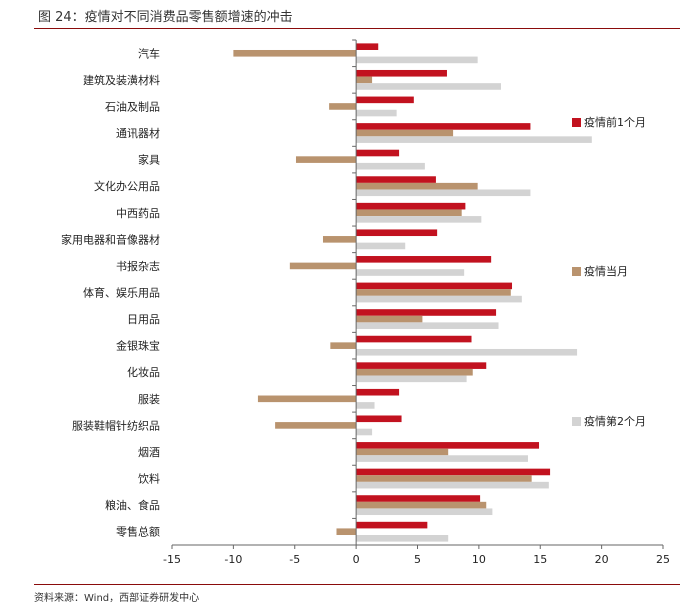  I want to click on category-label: 化妆品, so click(143, 372).